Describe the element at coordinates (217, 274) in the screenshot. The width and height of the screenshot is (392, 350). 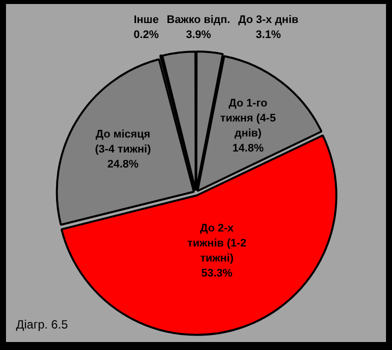
I see `data-label: 53.3%` at that location.